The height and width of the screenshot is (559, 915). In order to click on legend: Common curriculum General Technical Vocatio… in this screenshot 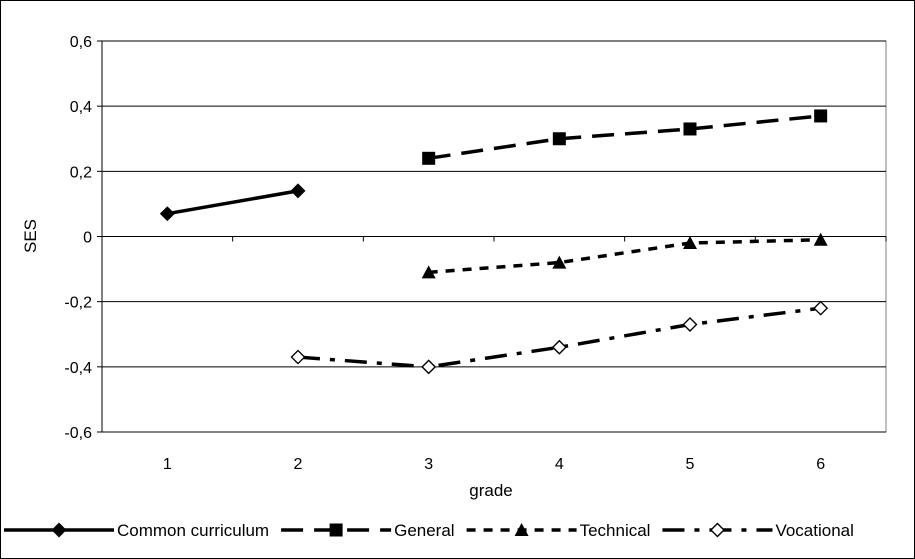, I will do `click(429, 530)`.